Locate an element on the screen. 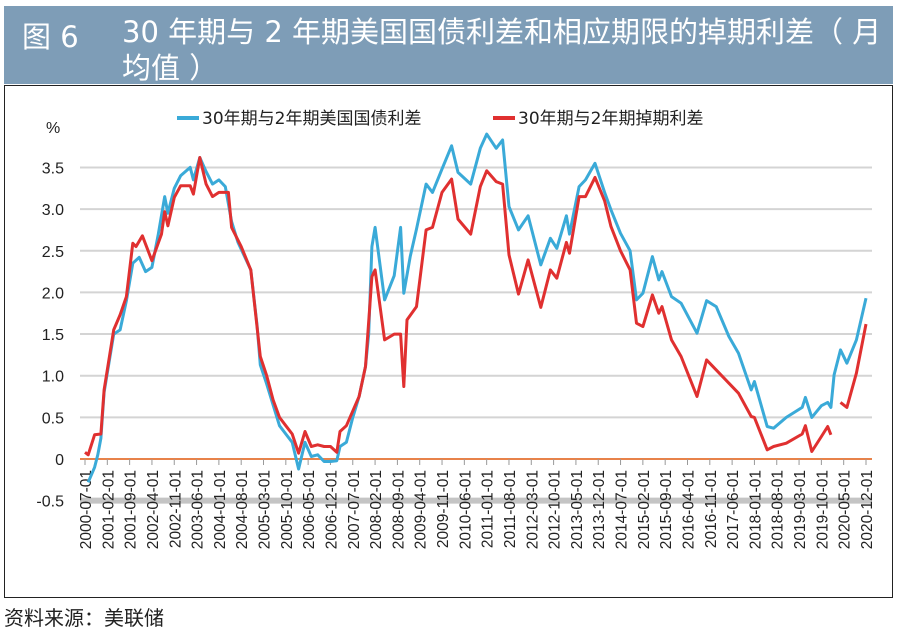 The height and width of the screenshot is (636, 901). x-tick-label: 2015-02-01 is located at coordinates (644, 509).